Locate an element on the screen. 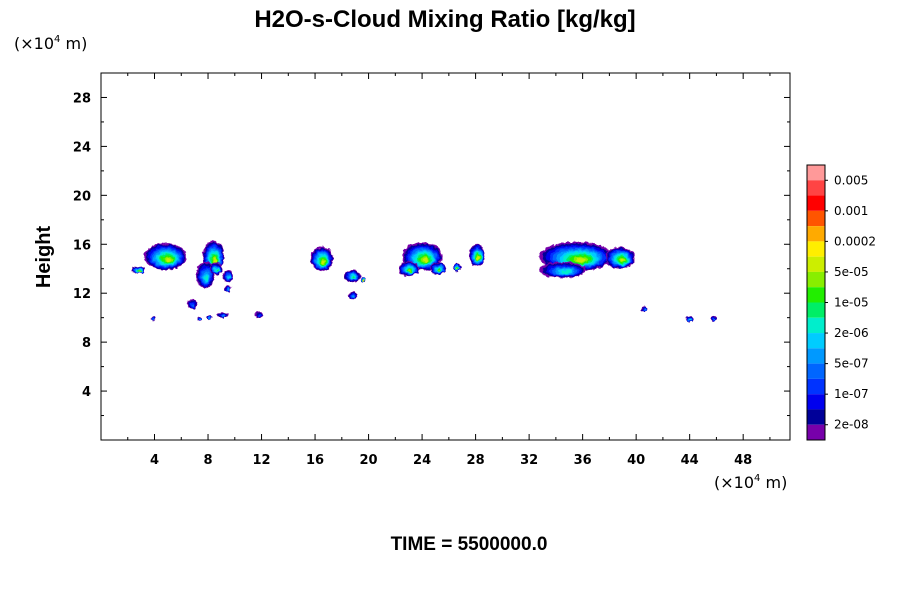 The width and height of the screenshot is (900, 600). x-tick-label: 16 is located at coordinates (315, 460).